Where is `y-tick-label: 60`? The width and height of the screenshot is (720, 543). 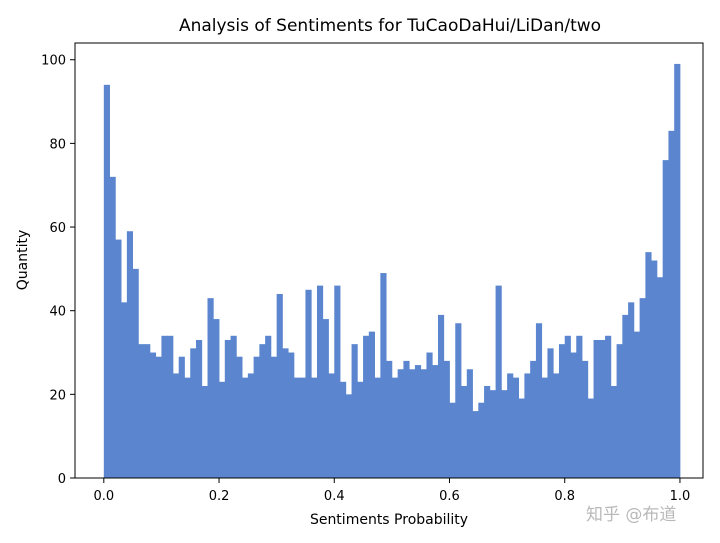
y-tick-label: 60 is located at coordinates (57, 228).